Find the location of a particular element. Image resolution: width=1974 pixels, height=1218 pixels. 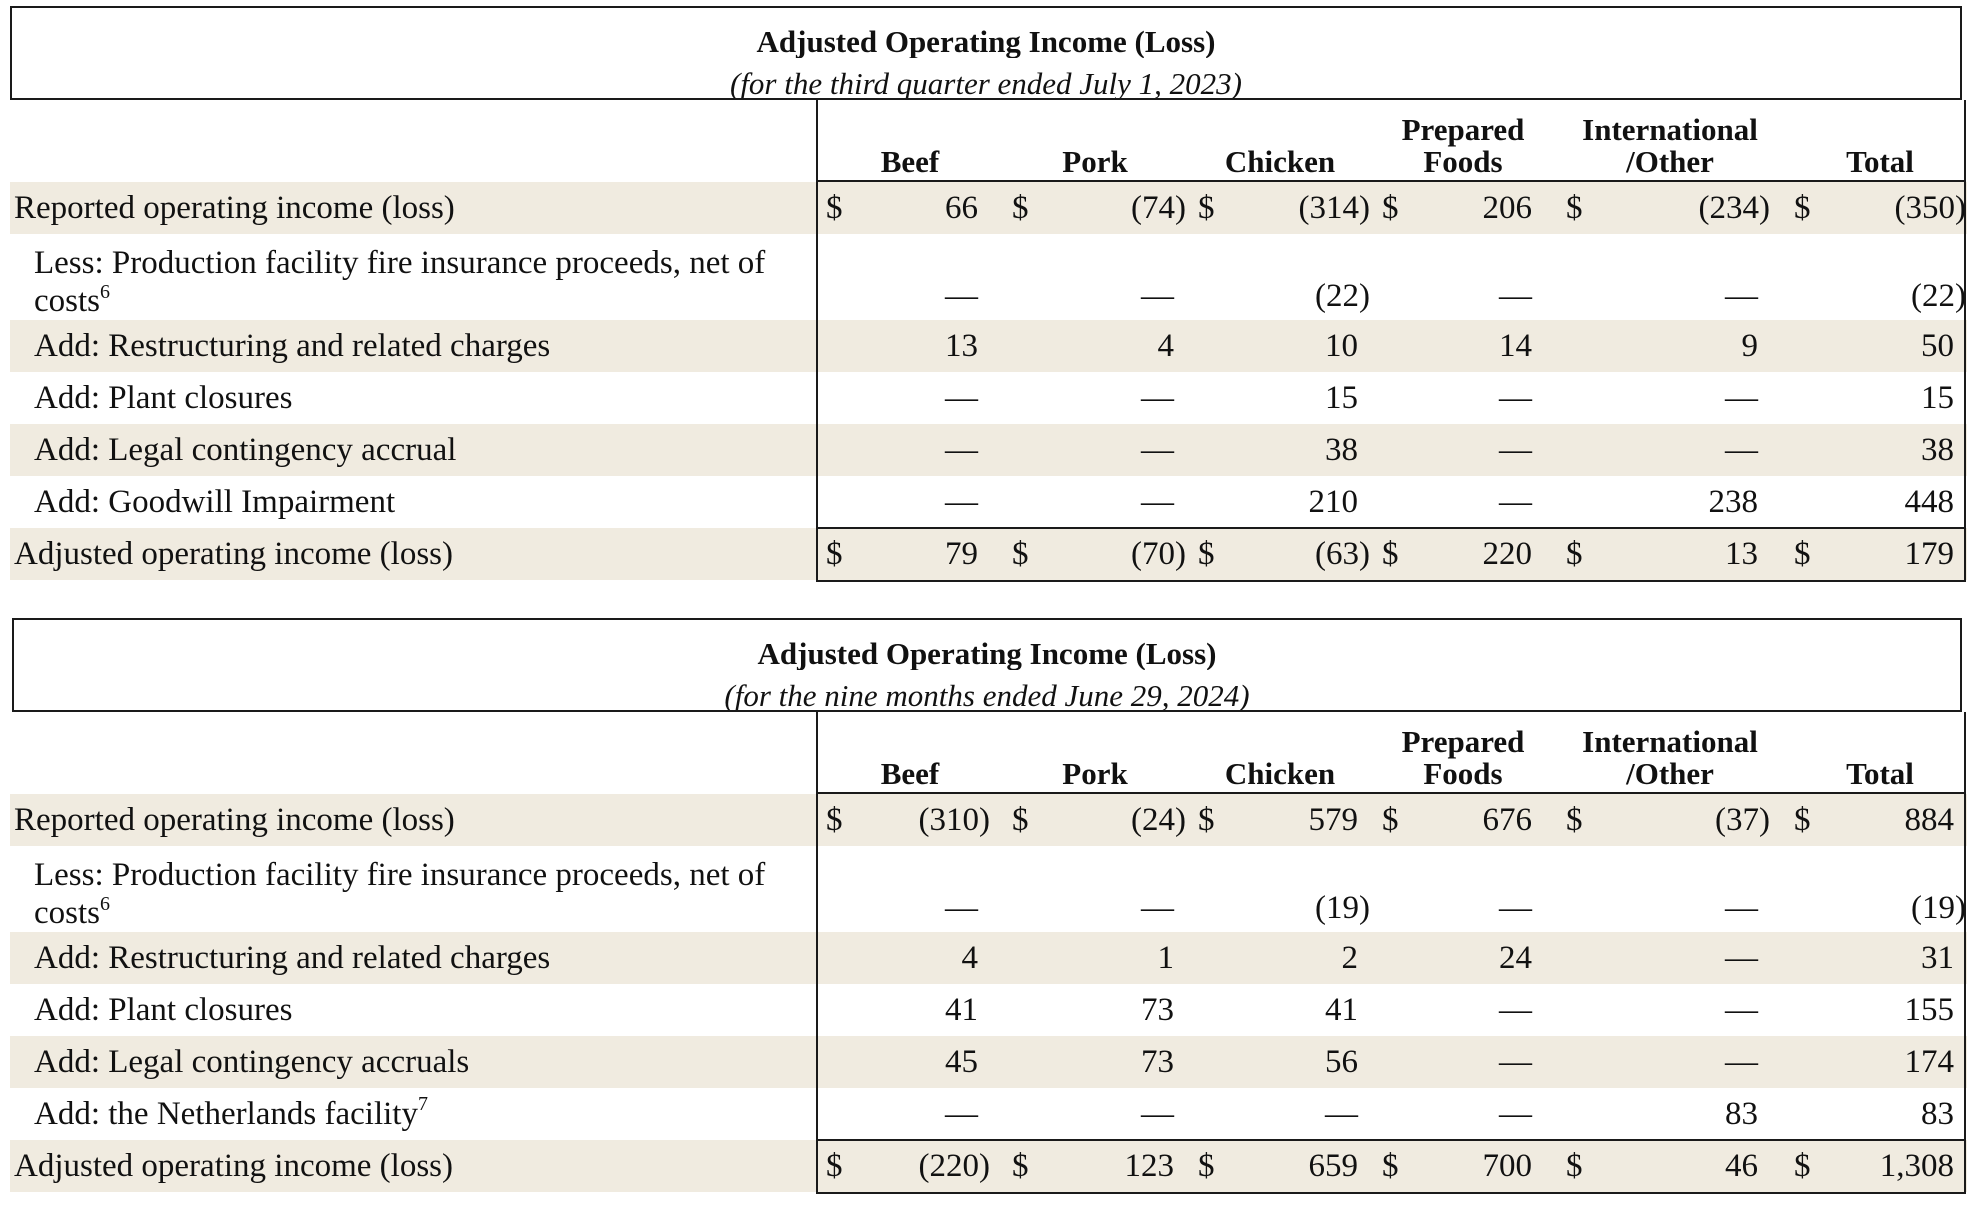

table-cell: (37) is located at coordinates (1742, 820).